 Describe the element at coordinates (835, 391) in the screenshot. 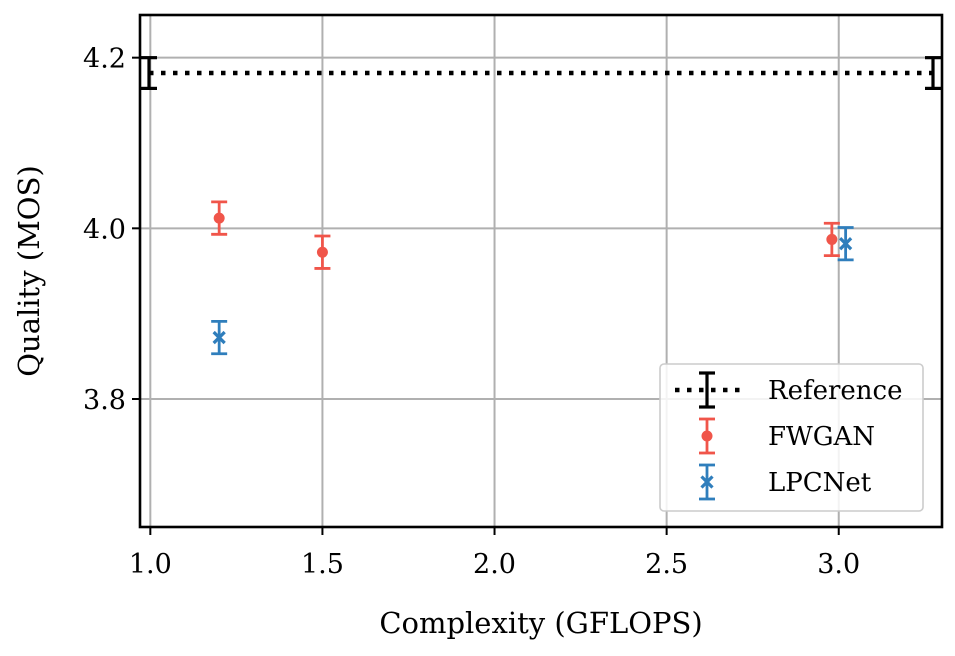

I see `legend-label: Reference` at that location.